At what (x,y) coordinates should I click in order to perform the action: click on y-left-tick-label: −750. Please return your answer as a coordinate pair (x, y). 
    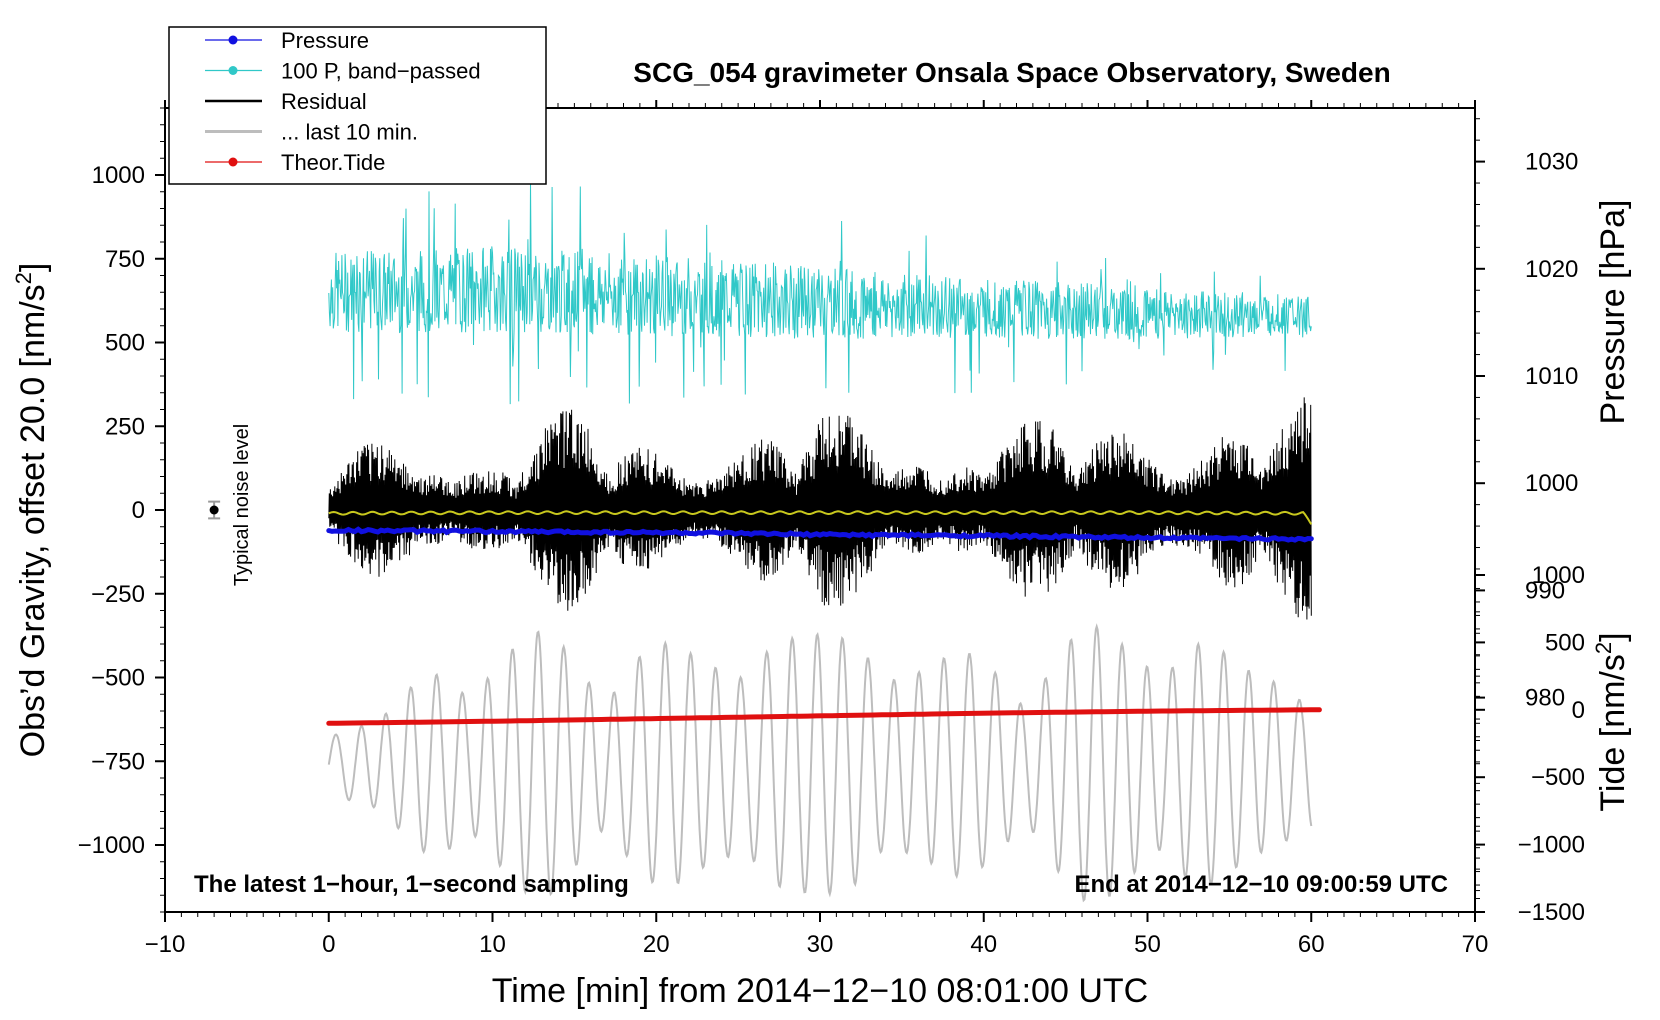
    Looking at the image, I should click on (118, 761).